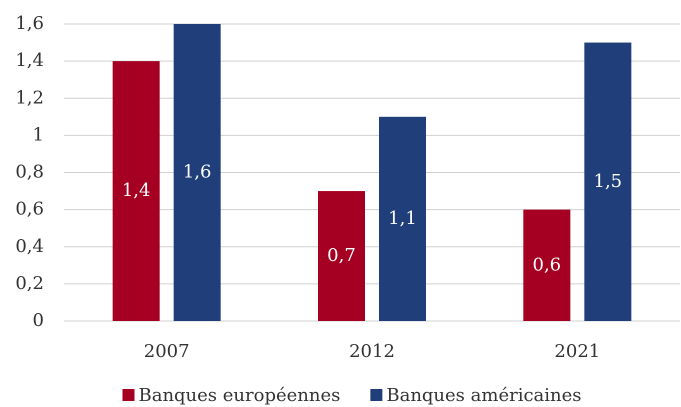 The height and width of the screenshot is (407, 681). What do you see at coordinates (38, 134) in the screenshot?
I see `y-tick-label: 1` at bounding box center [38, 134].